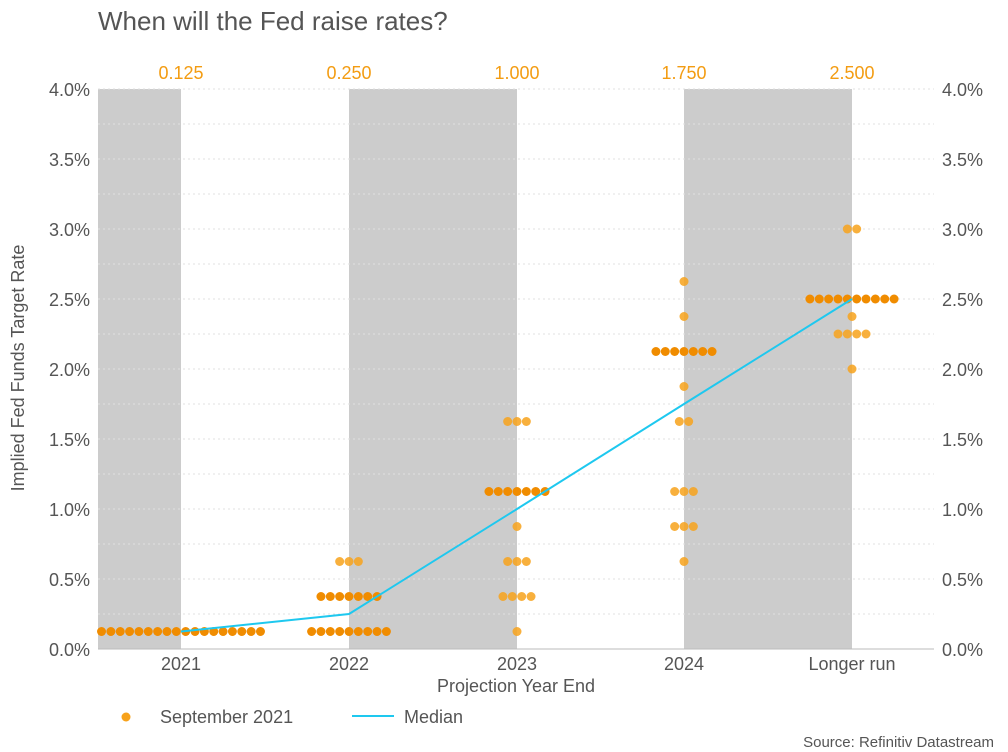 The image size is (1008, 752). What do you see at coordinates (348, 73) in the screenshot?
I see `median-value-label: 0.250` at bounding box center [348, 73].